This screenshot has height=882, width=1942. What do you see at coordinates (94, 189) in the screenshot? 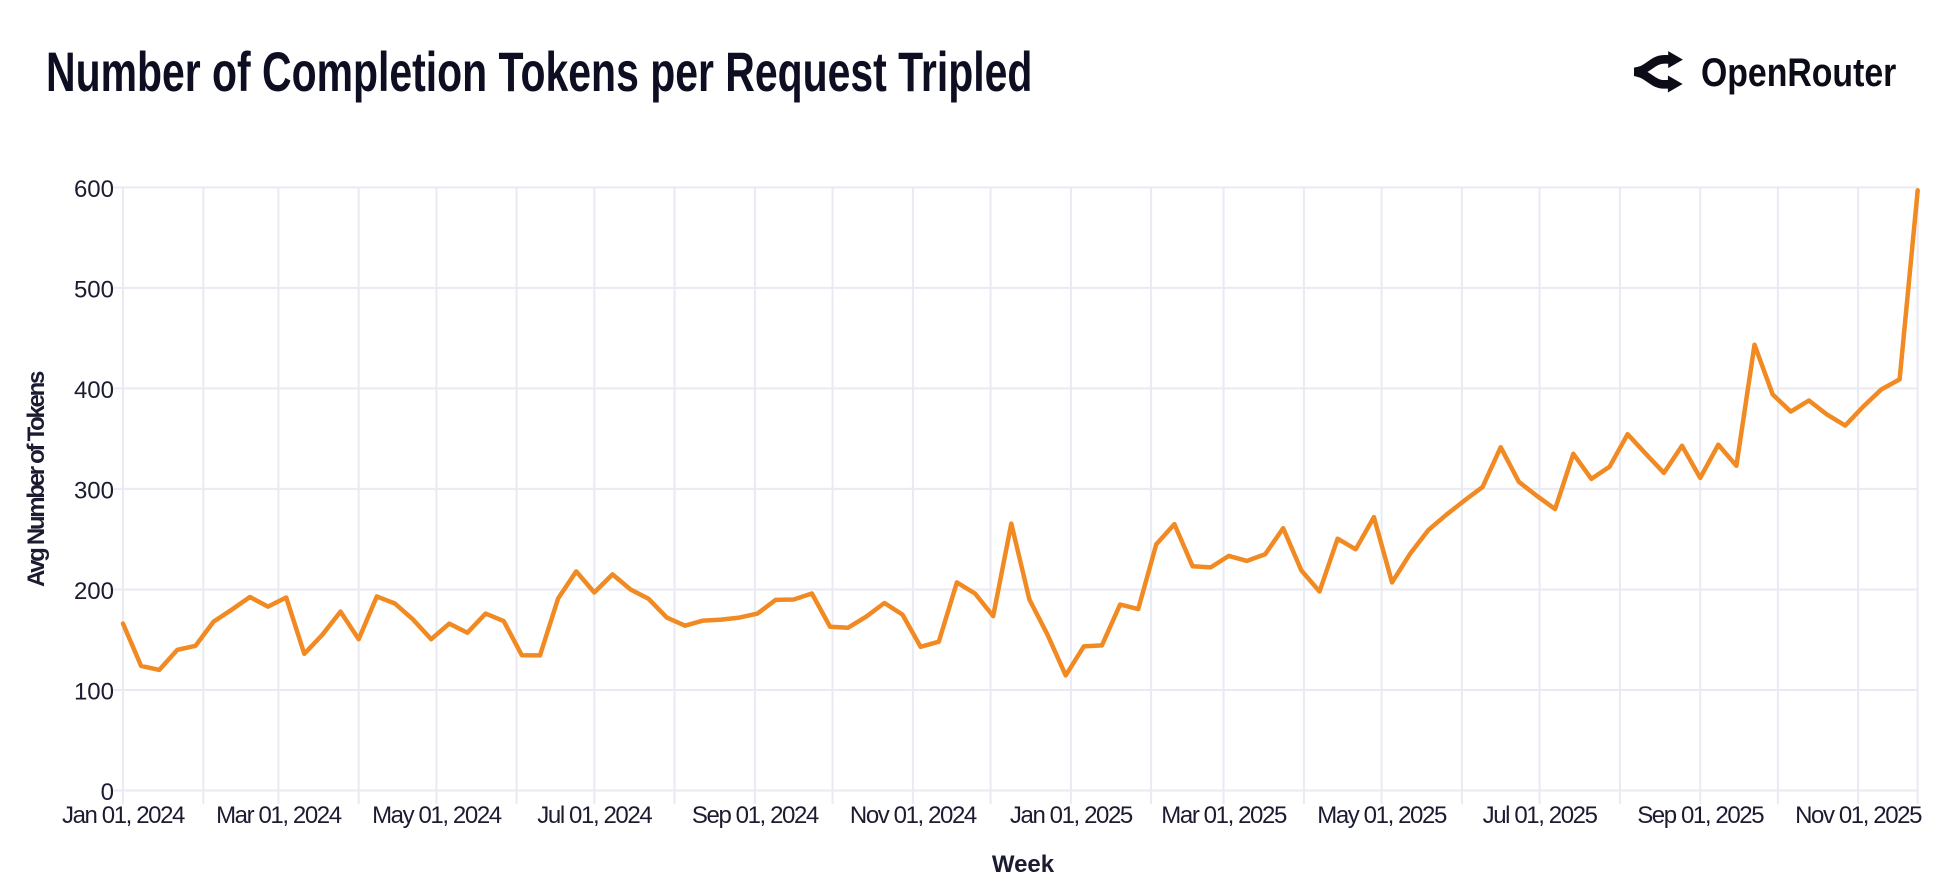
I see `svg-text: 600` at bounding box center [94, 189].